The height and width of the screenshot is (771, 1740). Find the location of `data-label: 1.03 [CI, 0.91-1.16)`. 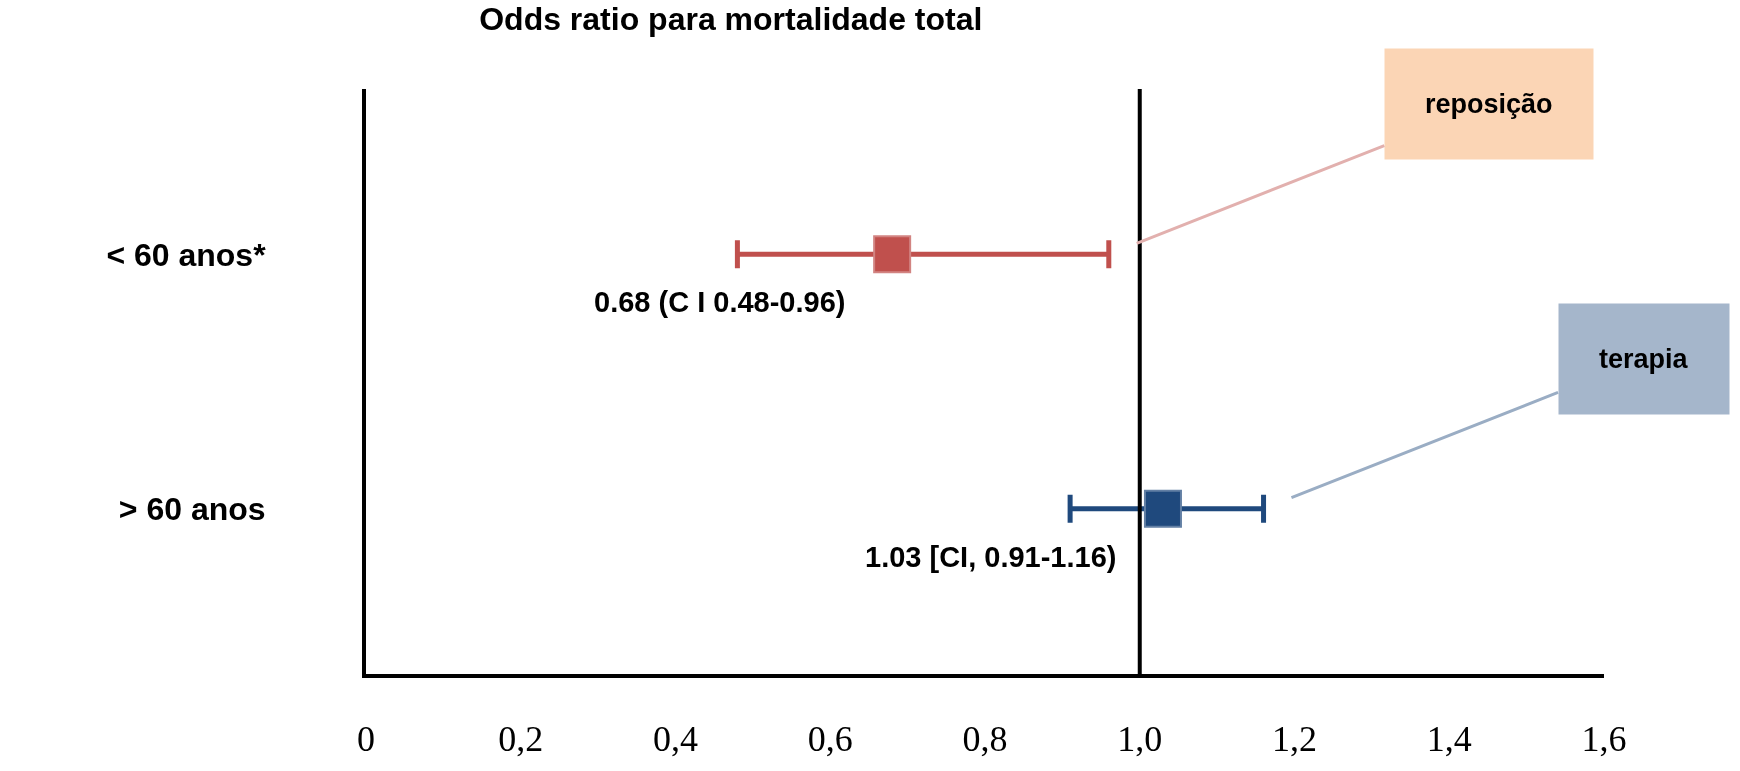

data-label: 1.03 [CI, 0.91-1.16) is located at coordinates (991, 557).